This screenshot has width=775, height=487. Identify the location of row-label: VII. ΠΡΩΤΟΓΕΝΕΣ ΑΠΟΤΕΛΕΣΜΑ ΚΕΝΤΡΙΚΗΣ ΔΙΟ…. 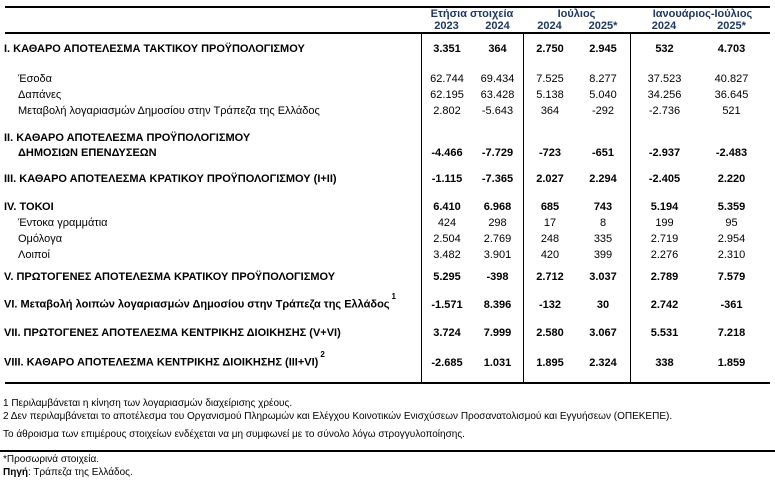
(172, 333).